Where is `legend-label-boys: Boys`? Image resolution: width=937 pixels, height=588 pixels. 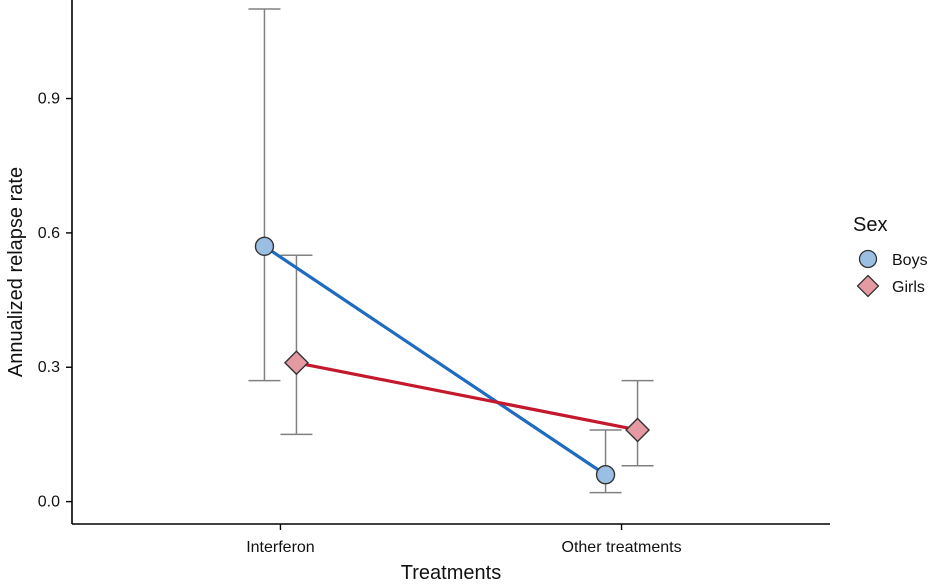 legend-label-boys: Boys is located at coordinates (910, 260).